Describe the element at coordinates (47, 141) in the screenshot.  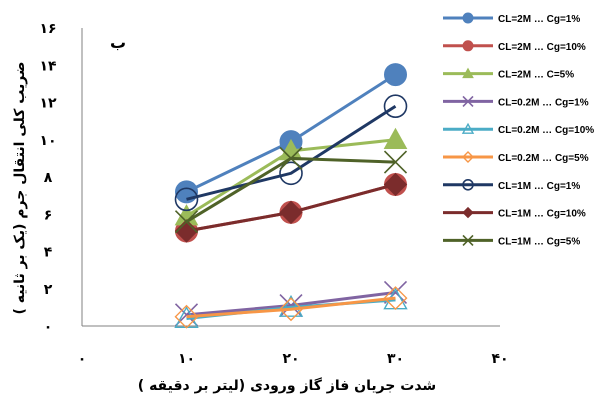
I see `y-tick-label: ۱۰` at that location.